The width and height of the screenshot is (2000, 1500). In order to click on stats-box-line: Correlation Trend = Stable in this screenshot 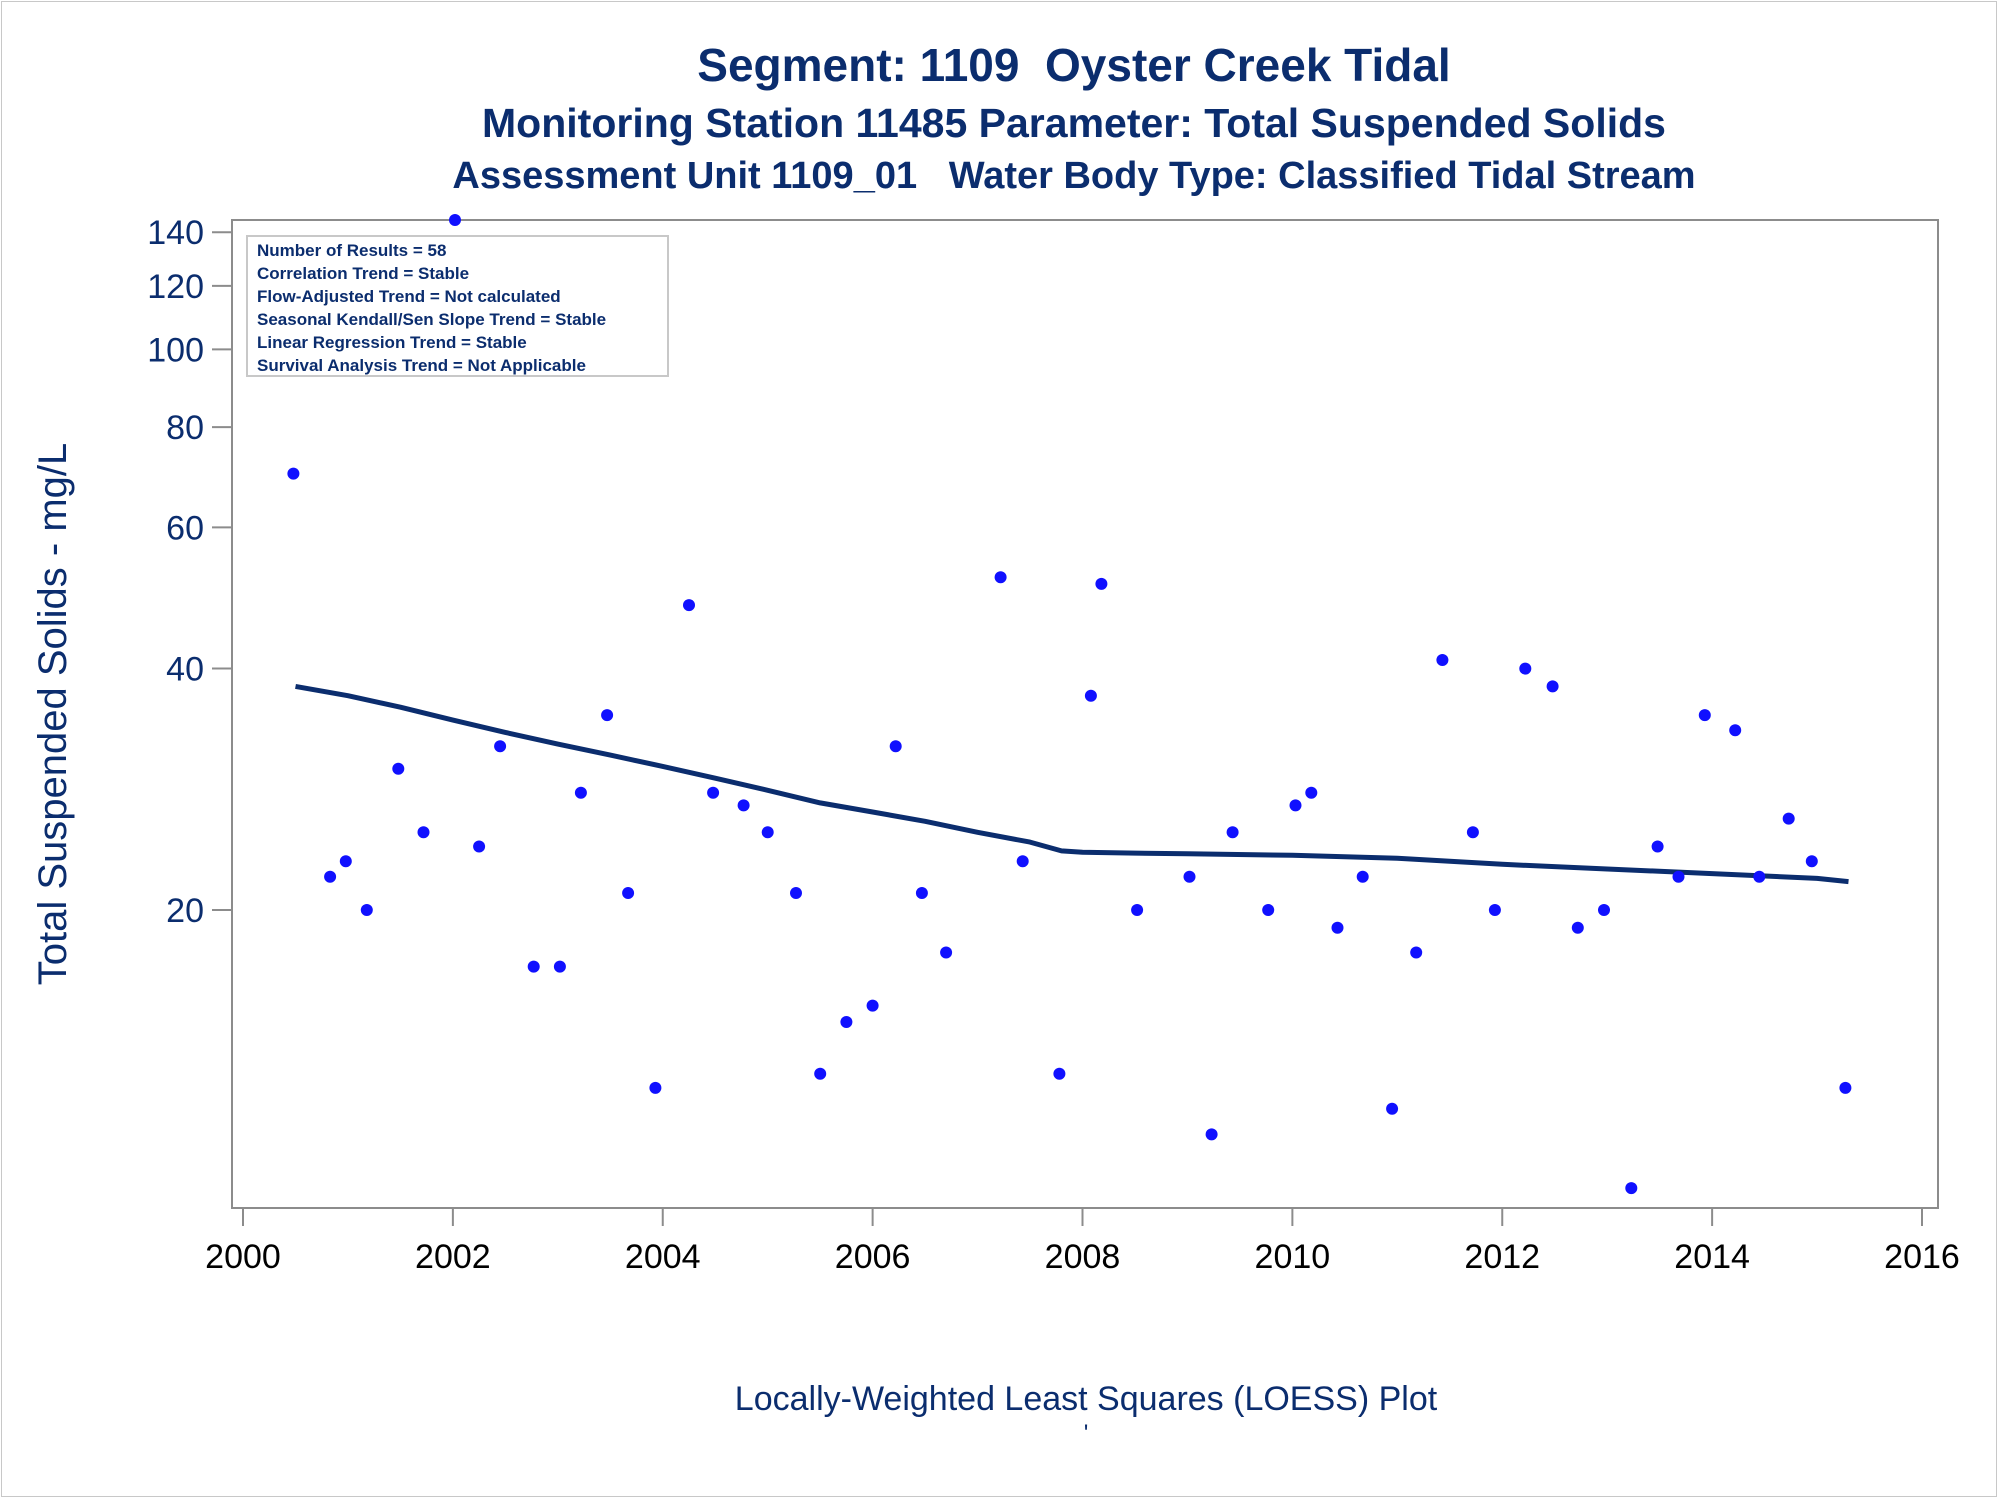, I will do `click(363, 273)`.